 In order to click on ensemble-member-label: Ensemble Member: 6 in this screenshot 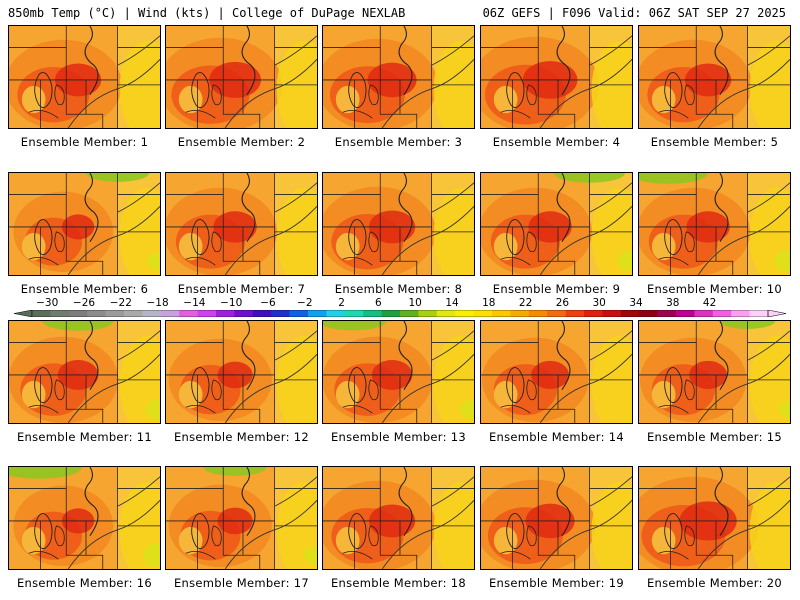, I will do `click(84, 289)`.